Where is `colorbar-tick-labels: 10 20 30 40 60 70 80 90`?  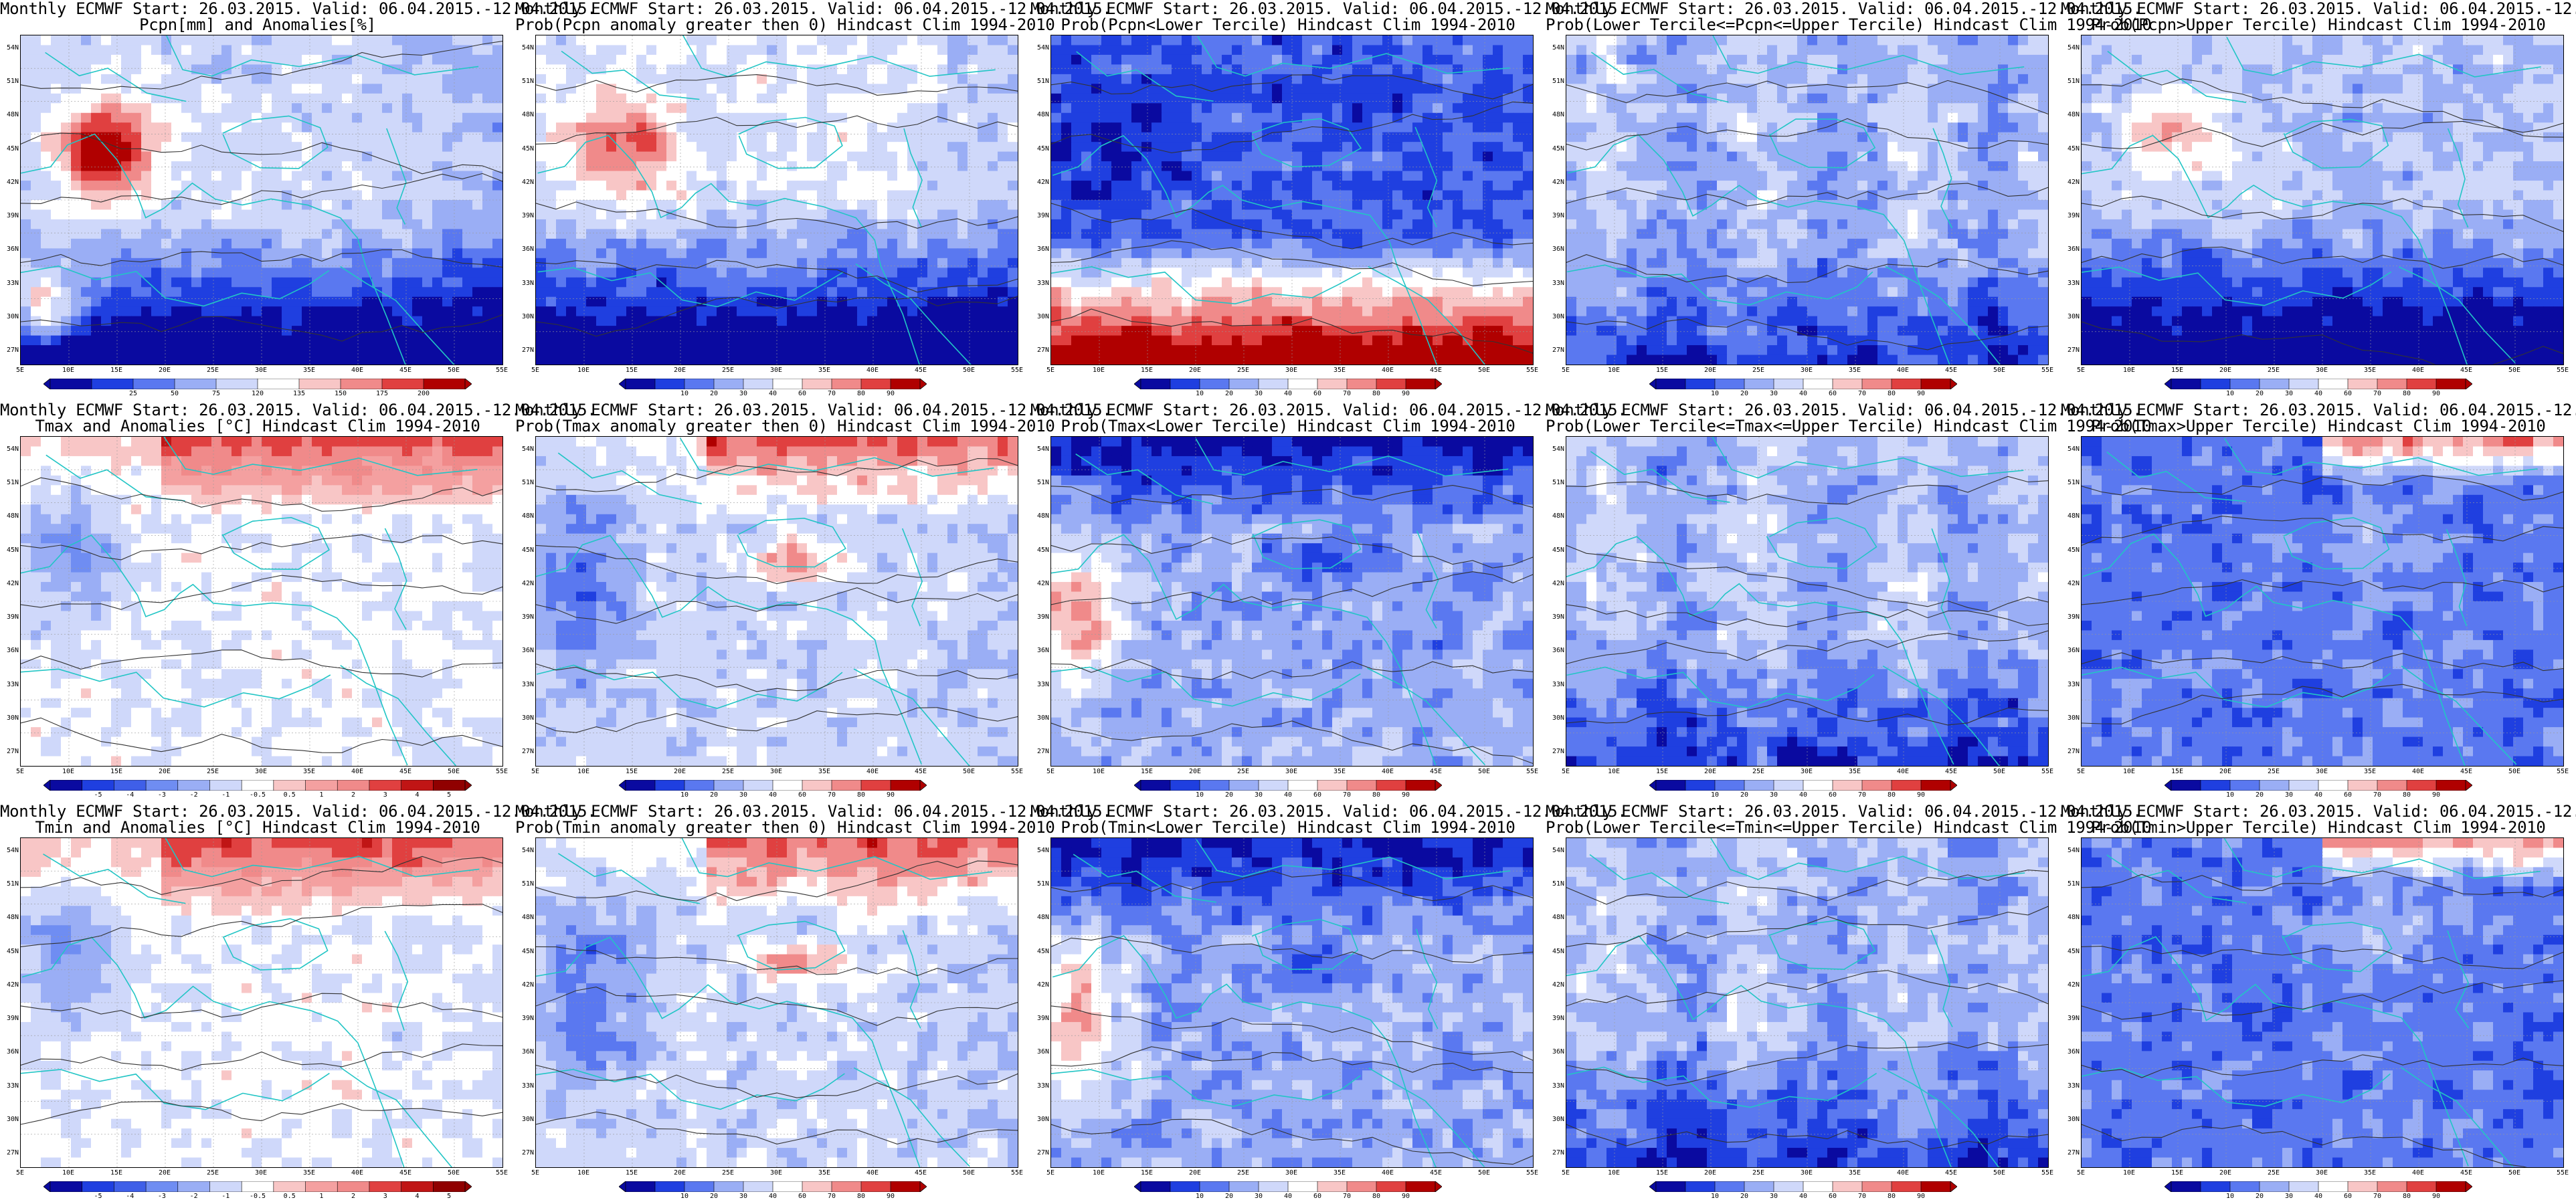
colorbar-tick-labels: 10 20 30 40 60 70 80 90 is located at coordinates (1288, 795).